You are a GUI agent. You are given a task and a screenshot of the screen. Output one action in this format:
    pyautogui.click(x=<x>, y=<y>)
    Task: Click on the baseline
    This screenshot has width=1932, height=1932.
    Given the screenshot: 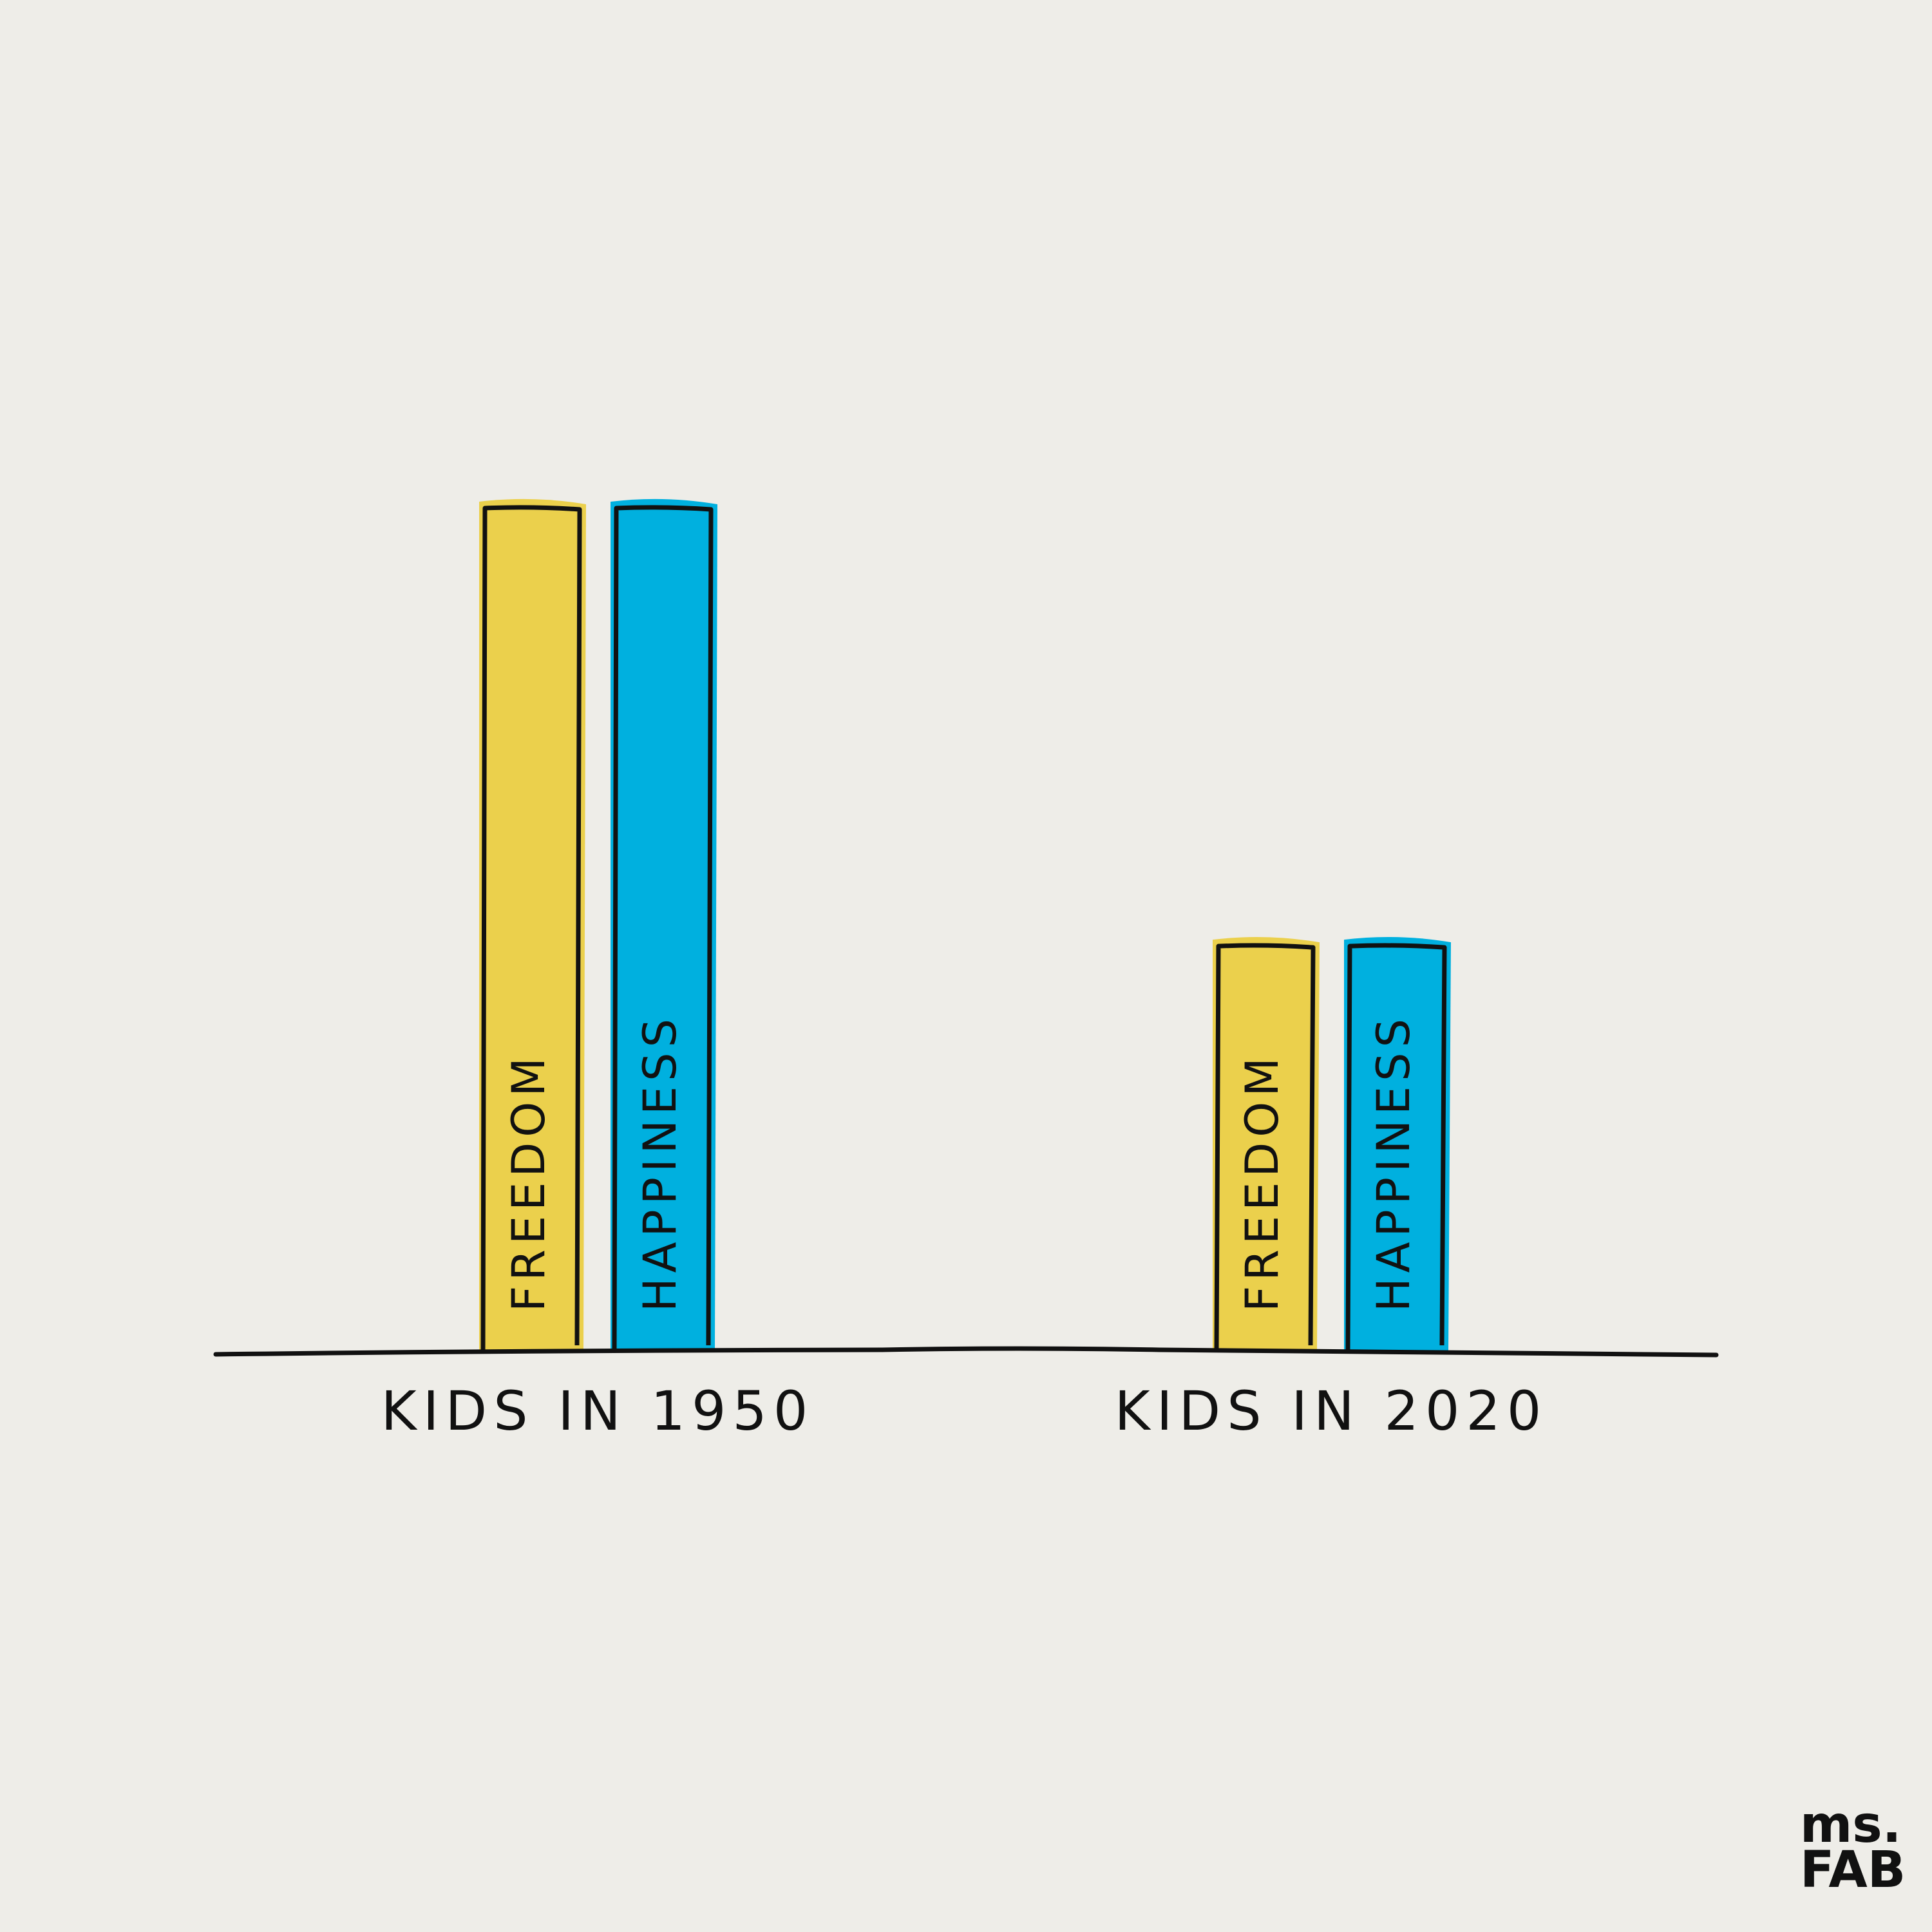 What is the action you would take?
    pyautogui.click(x=966, y=1352)
    